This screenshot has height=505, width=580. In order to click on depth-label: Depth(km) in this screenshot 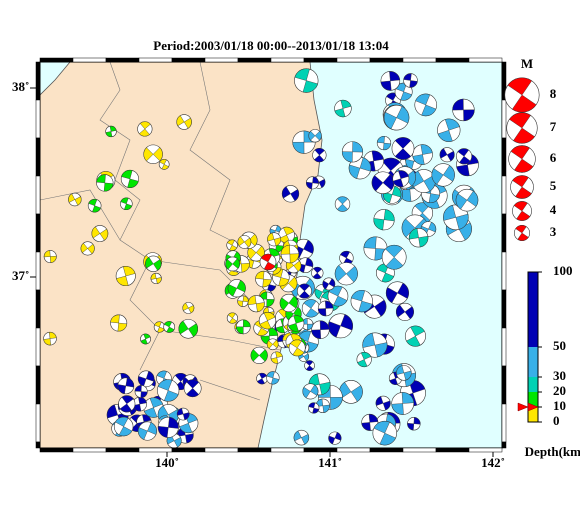, I will do `click(552, 451)`.